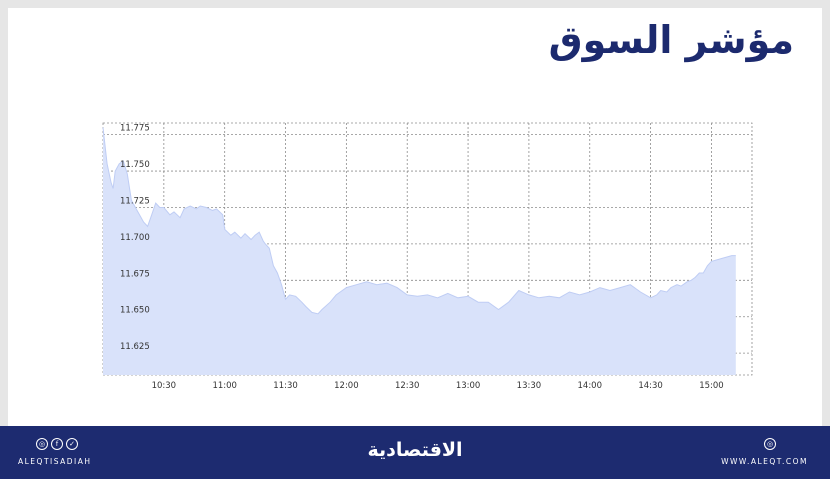  What do you see at coordinates (135, 129) in the screenshot?
I see `y-tick-label: 11.775` at bounding box center [135, 129].